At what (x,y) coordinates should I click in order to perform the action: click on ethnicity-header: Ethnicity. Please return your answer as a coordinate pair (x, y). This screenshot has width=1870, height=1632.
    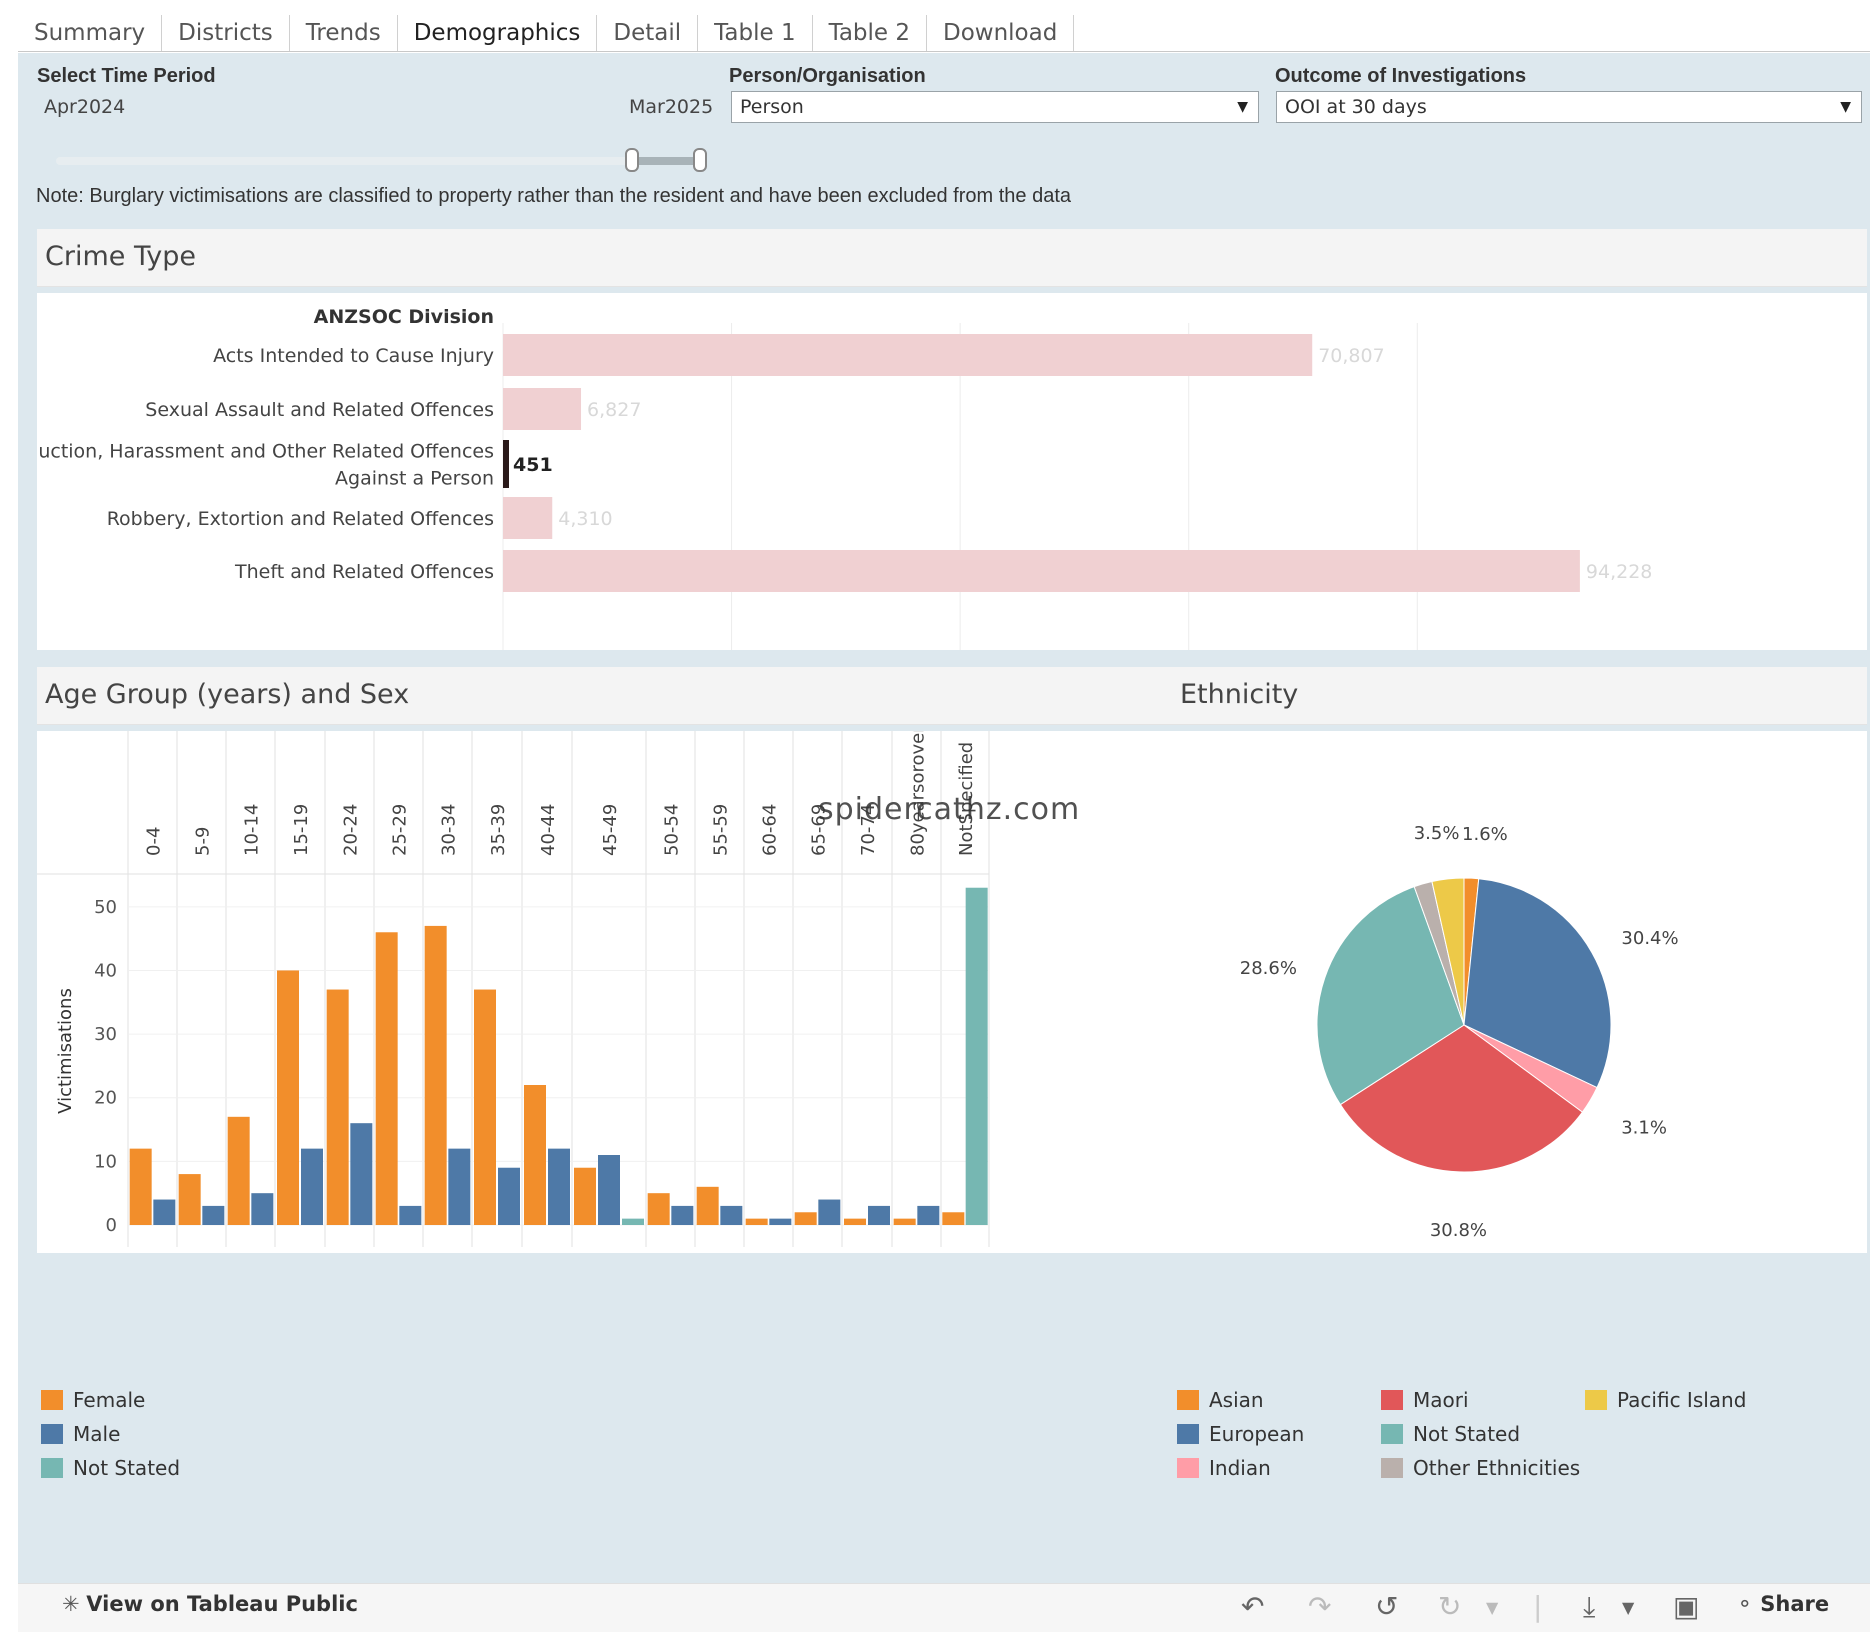
    Looking at the image, I should click on (1519, 696).